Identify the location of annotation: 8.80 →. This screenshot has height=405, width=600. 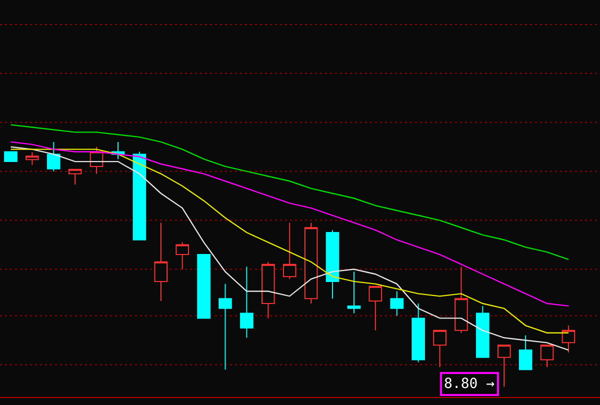
(469, 384).